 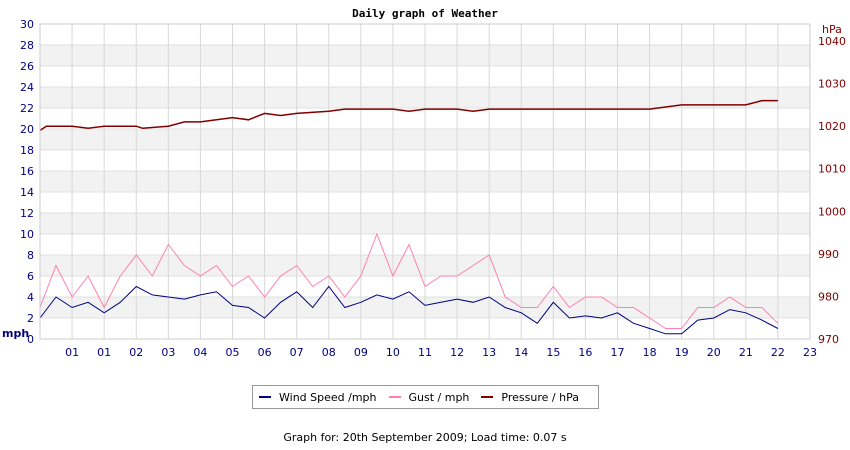 What do you see at coordinates (810, 352) in the screenshot?
I see `x-tick-label: 23` at bounding box center [810, 352].